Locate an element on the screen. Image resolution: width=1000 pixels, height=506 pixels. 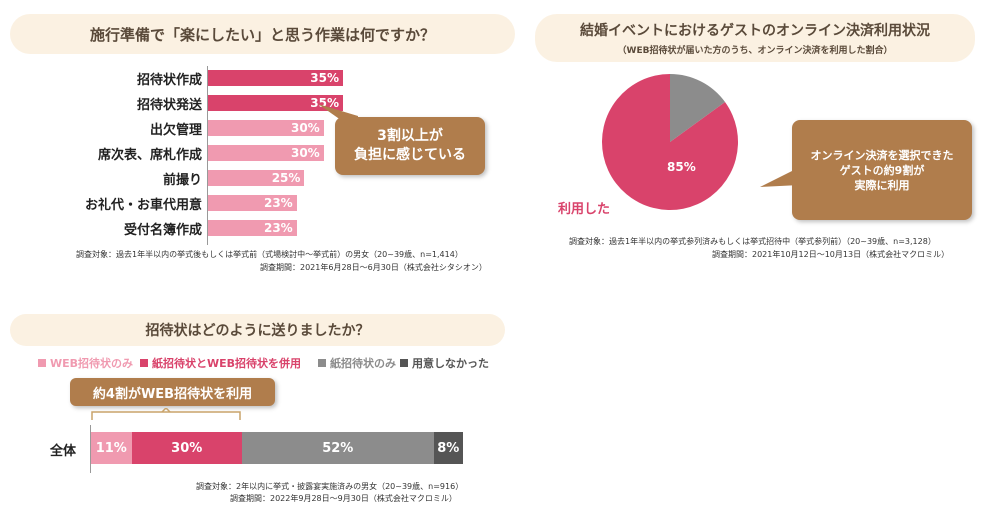
chart3-axis is located at coordinates (90, 449).